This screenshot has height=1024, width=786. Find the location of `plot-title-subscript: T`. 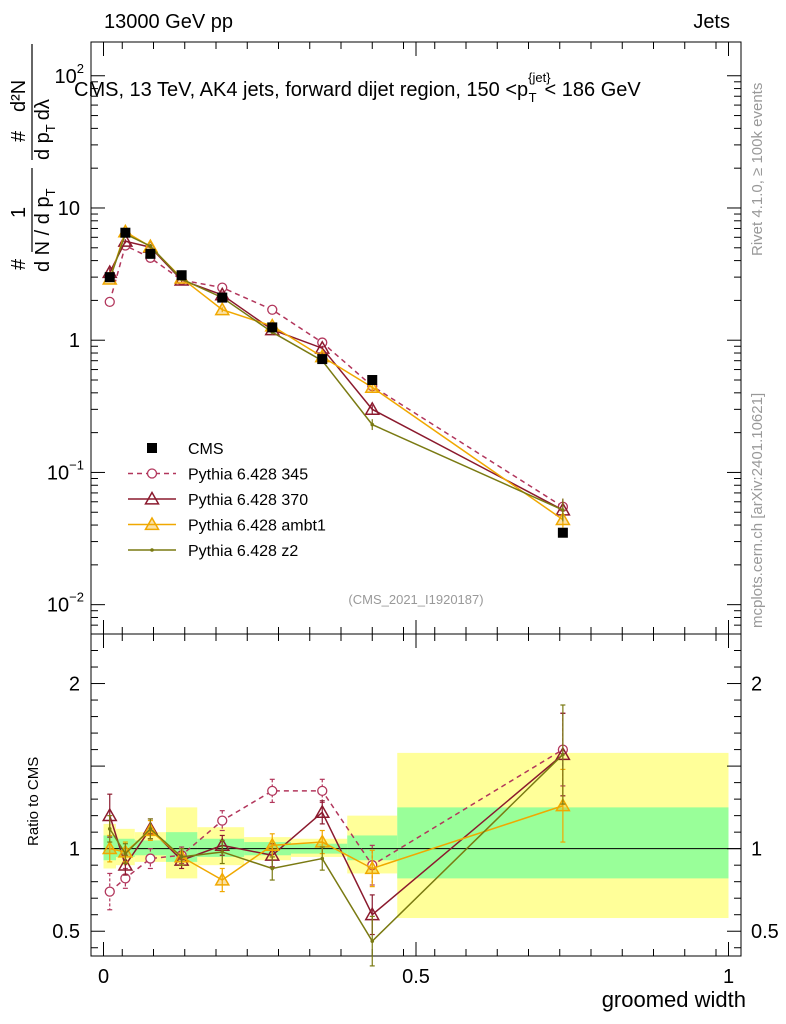

plot-title-subscript: T is located at coordinates (533, 97).